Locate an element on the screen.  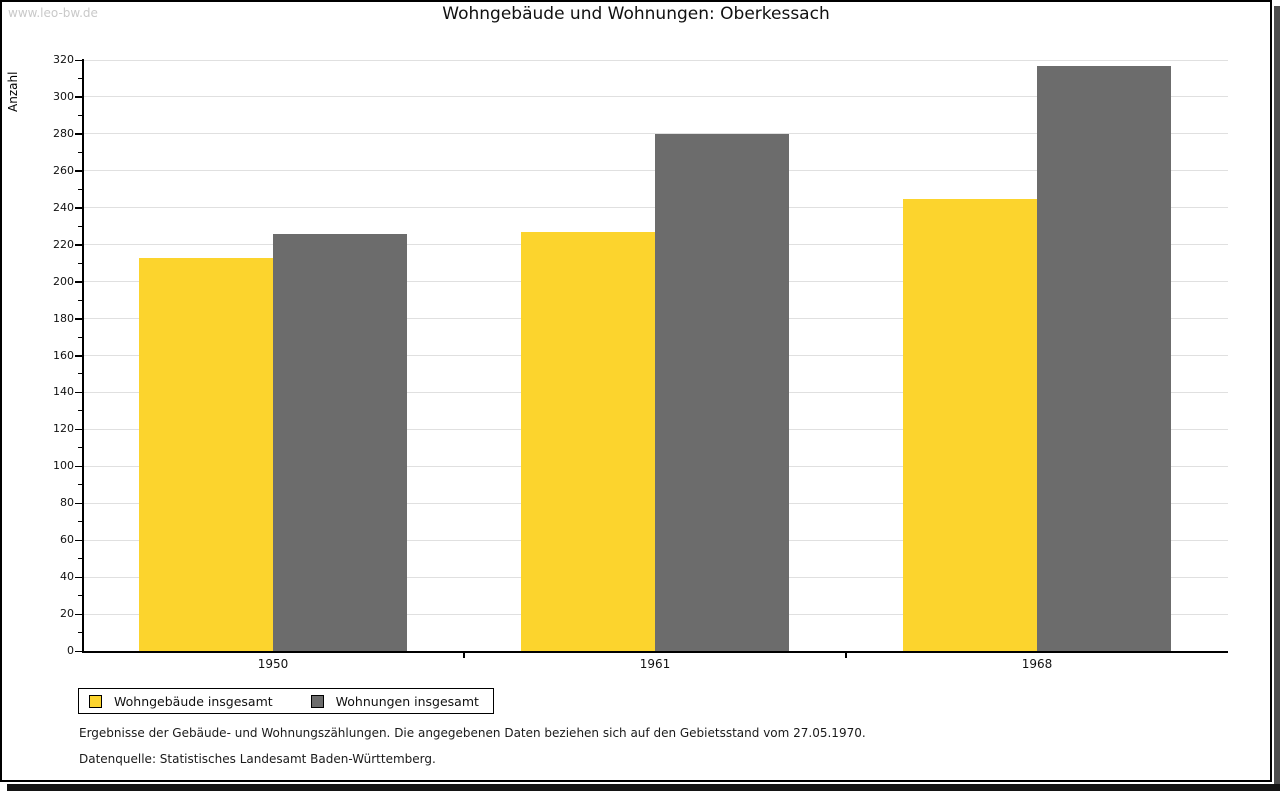
y-tick-label: 0 is located at coordinates (70, 650).